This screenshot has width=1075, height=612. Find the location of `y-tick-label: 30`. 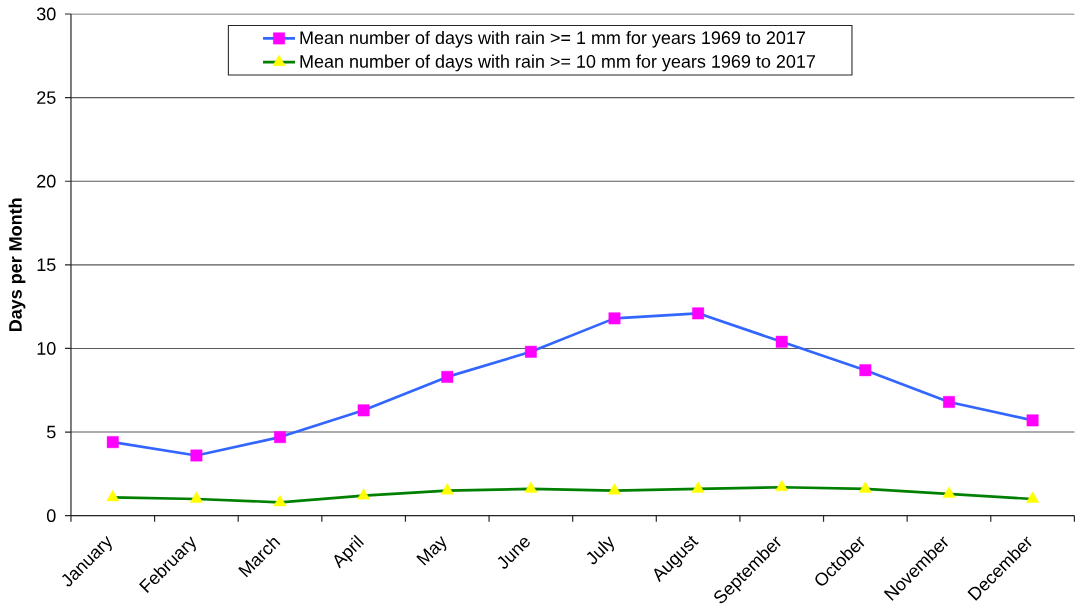

y-tick-label: 30 is located at coordinates (46, 14).